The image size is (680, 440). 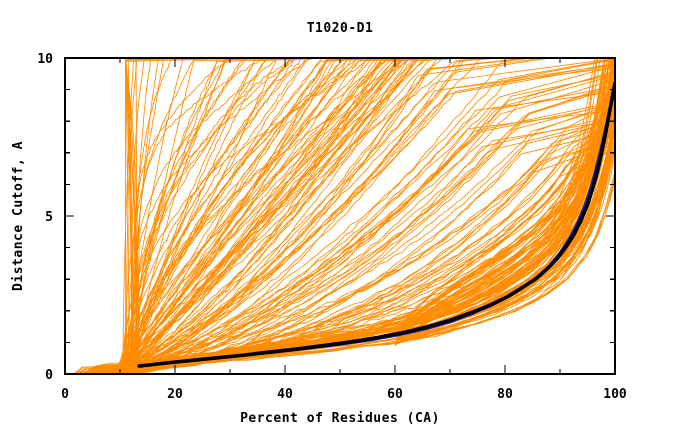 I want to click on x-tick-label: 0, so click(x=65, y=394).